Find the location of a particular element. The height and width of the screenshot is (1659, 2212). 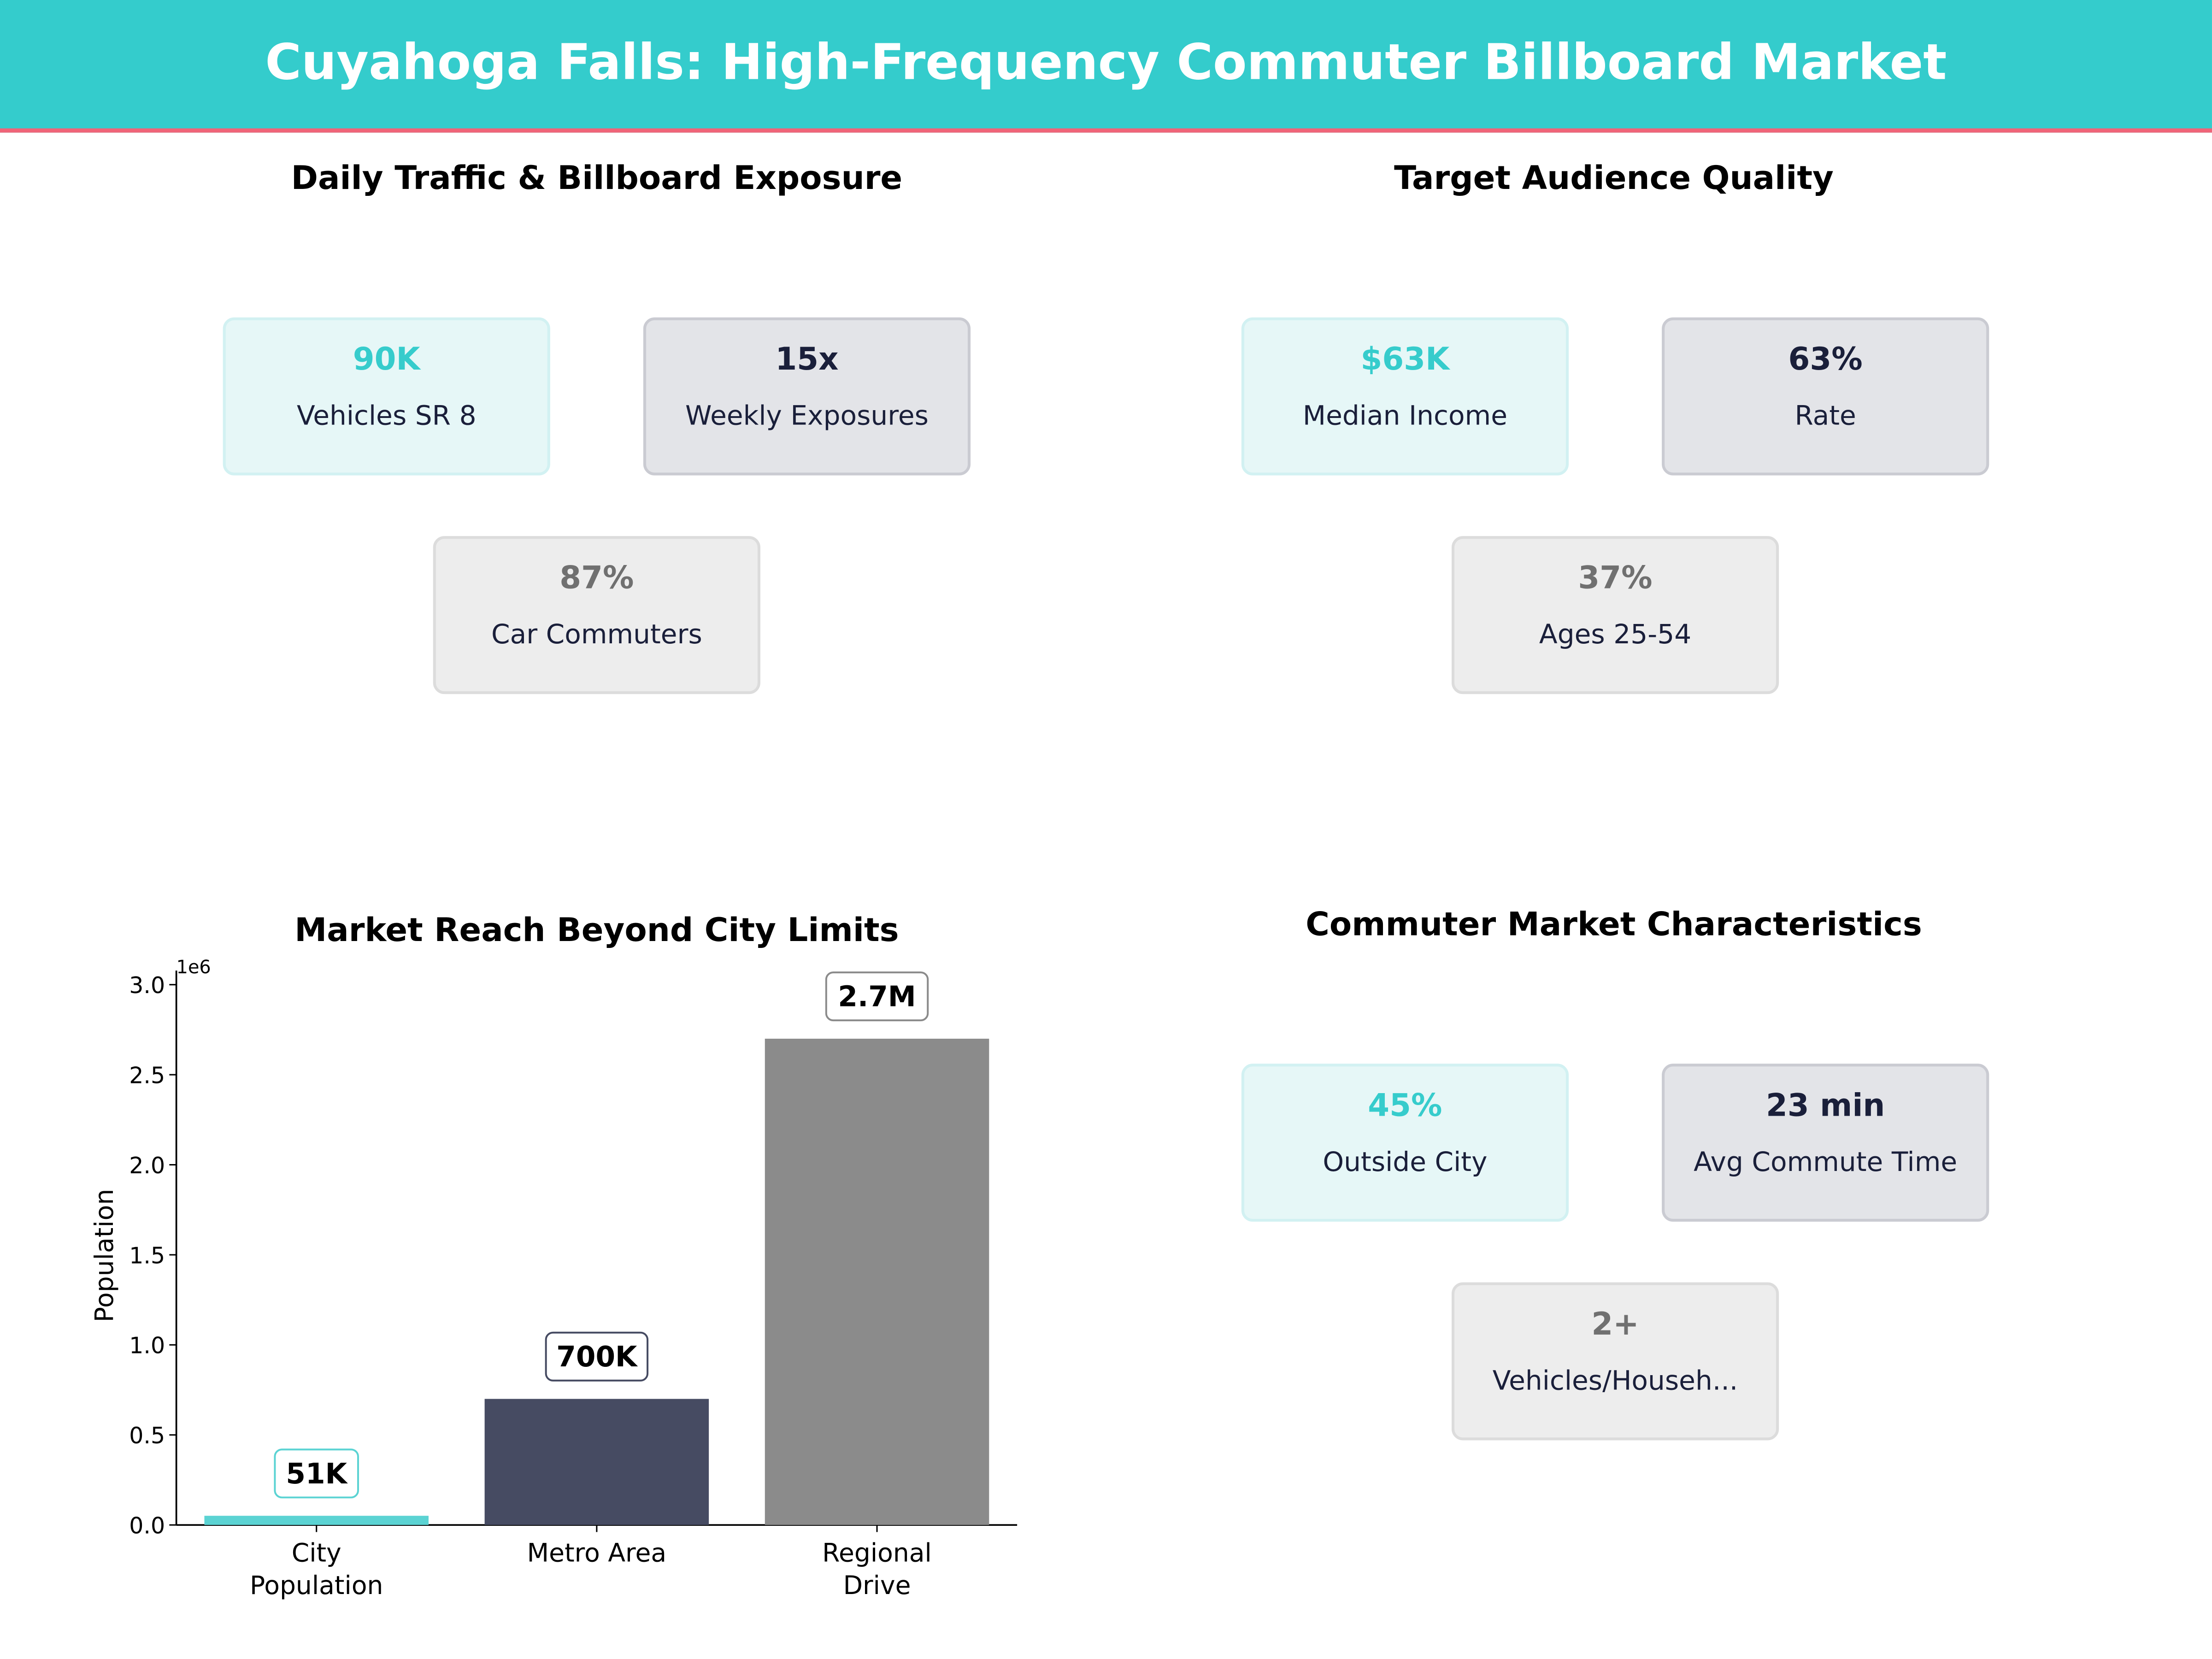

metric-card-car-commuters: 87% Car Commuters is located at coordinates (596, 615).